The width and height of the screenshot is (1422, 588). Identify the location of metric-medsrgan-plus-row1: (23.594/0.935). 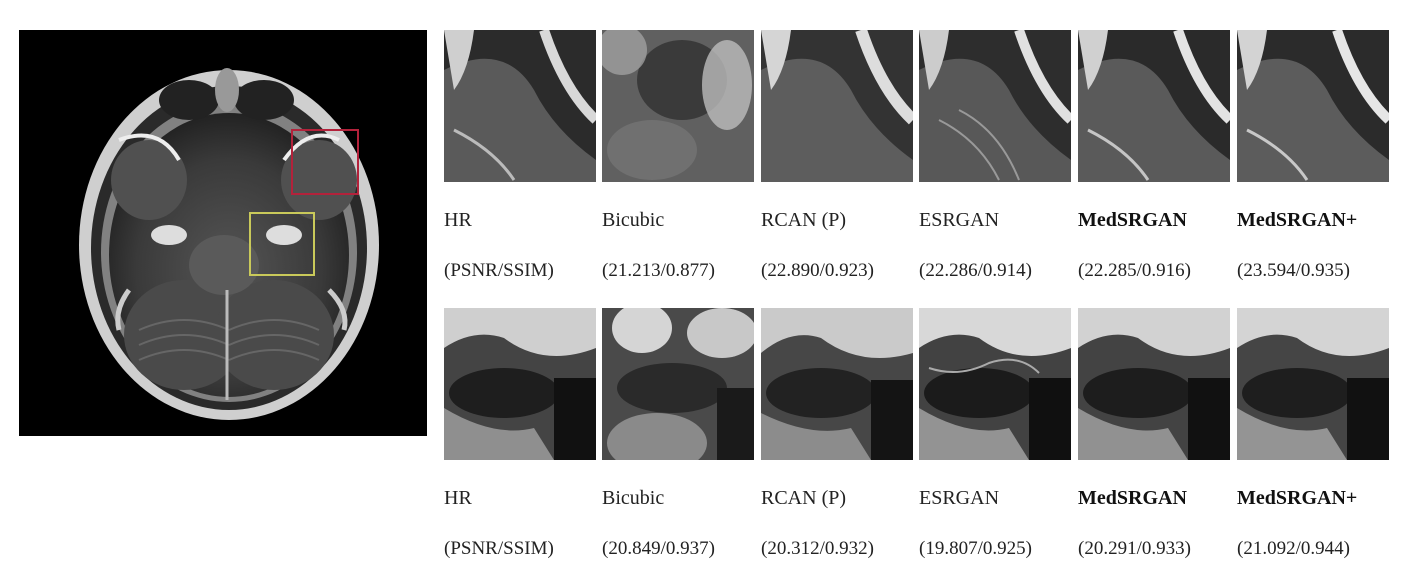
(1293, 270).